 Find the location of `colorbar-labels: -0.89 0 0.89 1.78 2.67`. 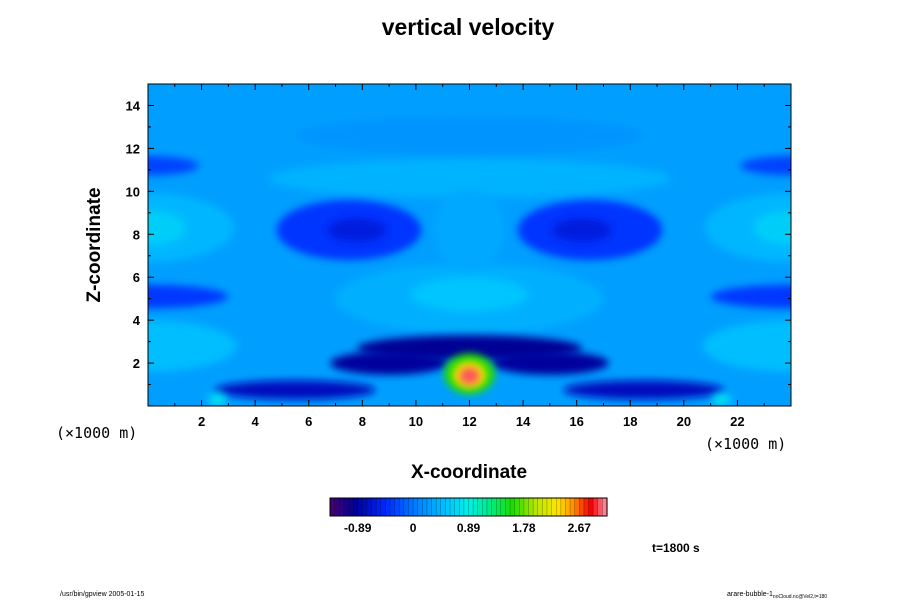

colorbar-labels: -0.89 0 0.89 1.78 2.67 is located at coordinates (467, 528).